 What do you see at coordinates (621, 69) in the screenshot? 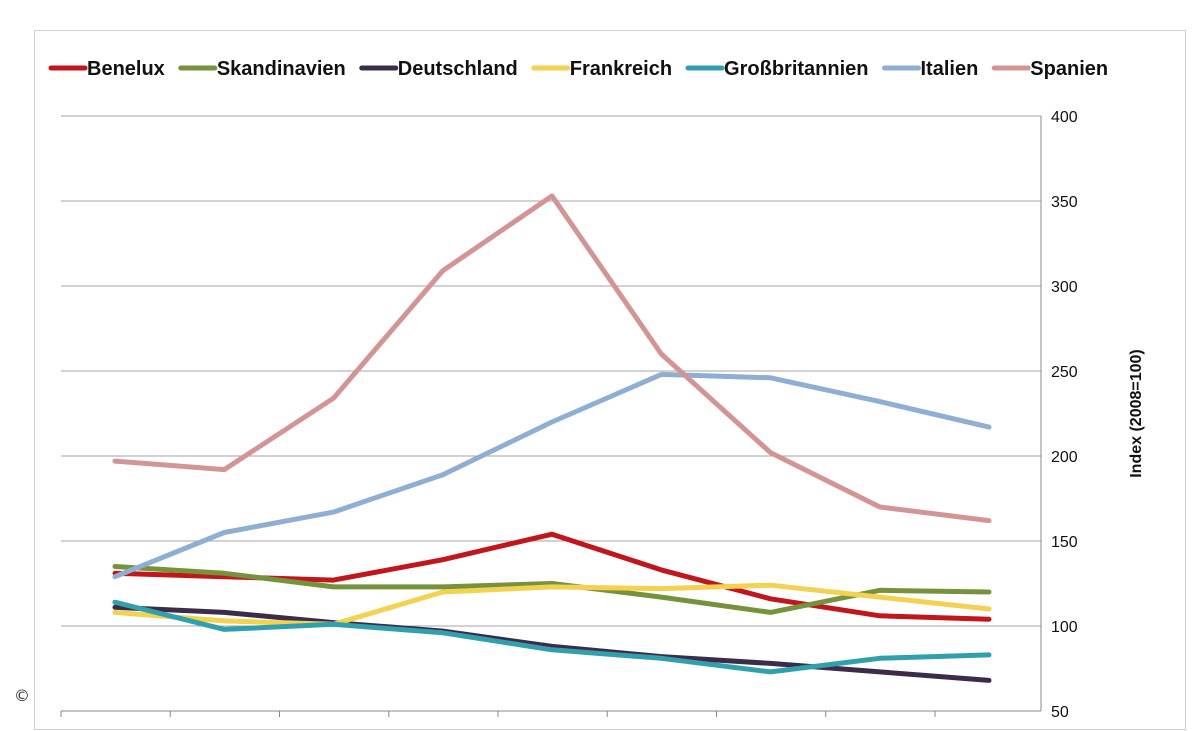
I see `legend-label: Frankreich` at bounding box center [621, 69].